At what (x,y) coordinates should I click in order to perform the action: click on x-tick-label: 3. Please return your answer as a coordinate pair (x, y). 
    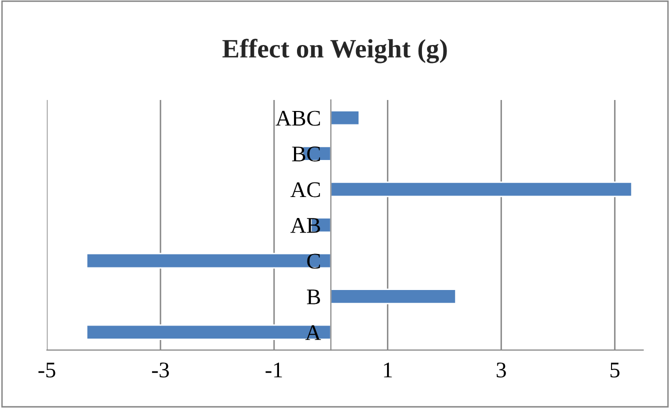
    Looking at the image, I should click on (501, 370).